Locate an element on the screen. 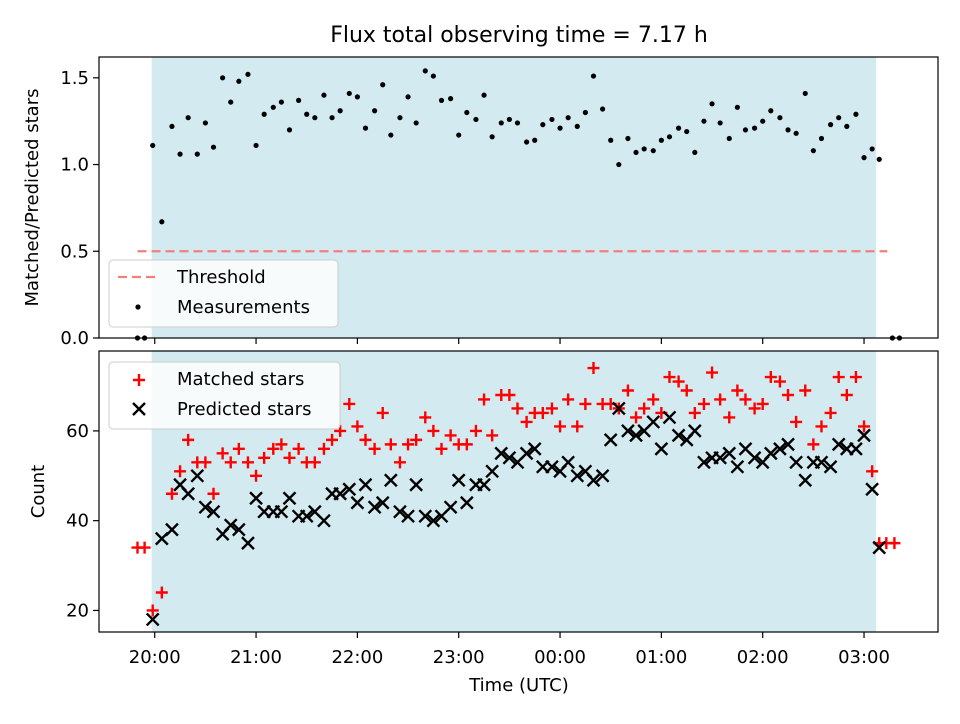 Image resolution: width=960 pixels, height=724 pixels. x-tick-label: 01:00 is located at coordinates (661, 657).